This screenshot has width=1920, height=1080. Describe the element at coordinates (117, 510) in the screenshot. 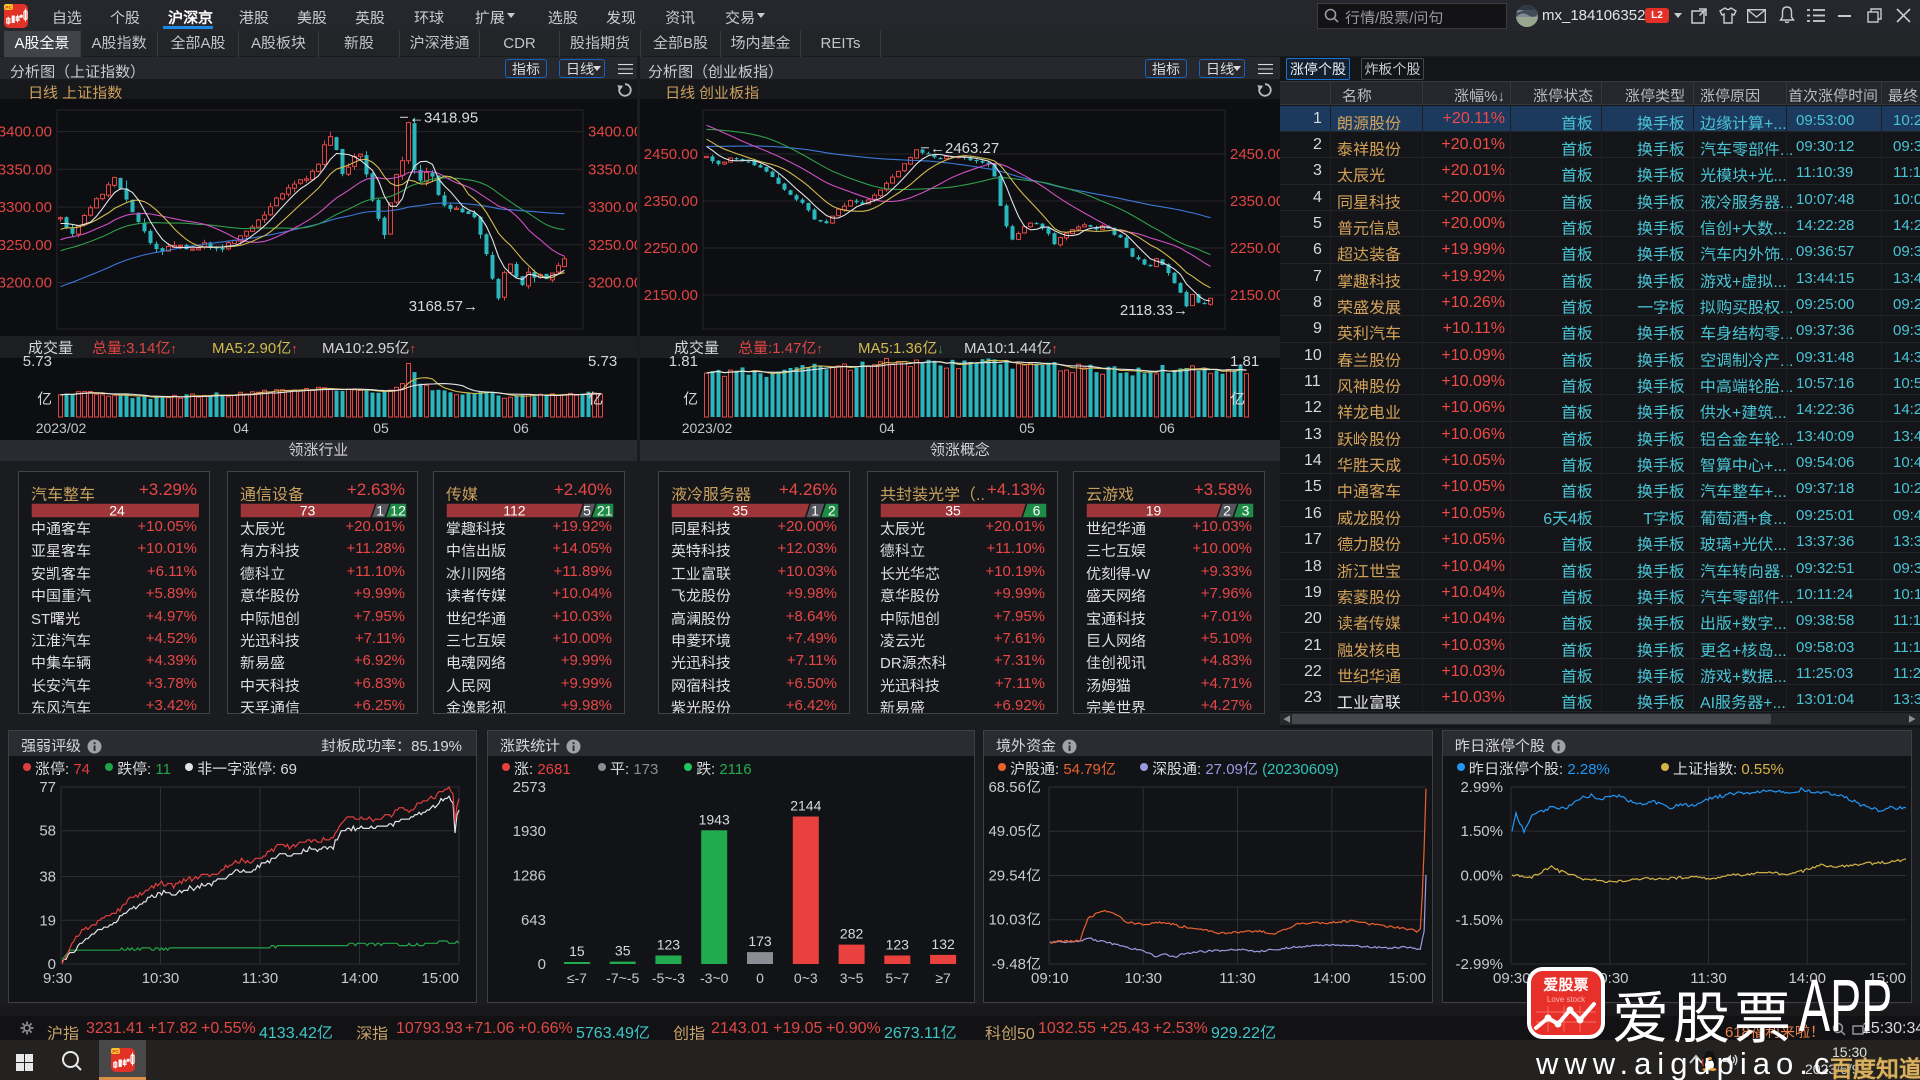

I see `svg-text: 24` at that location.